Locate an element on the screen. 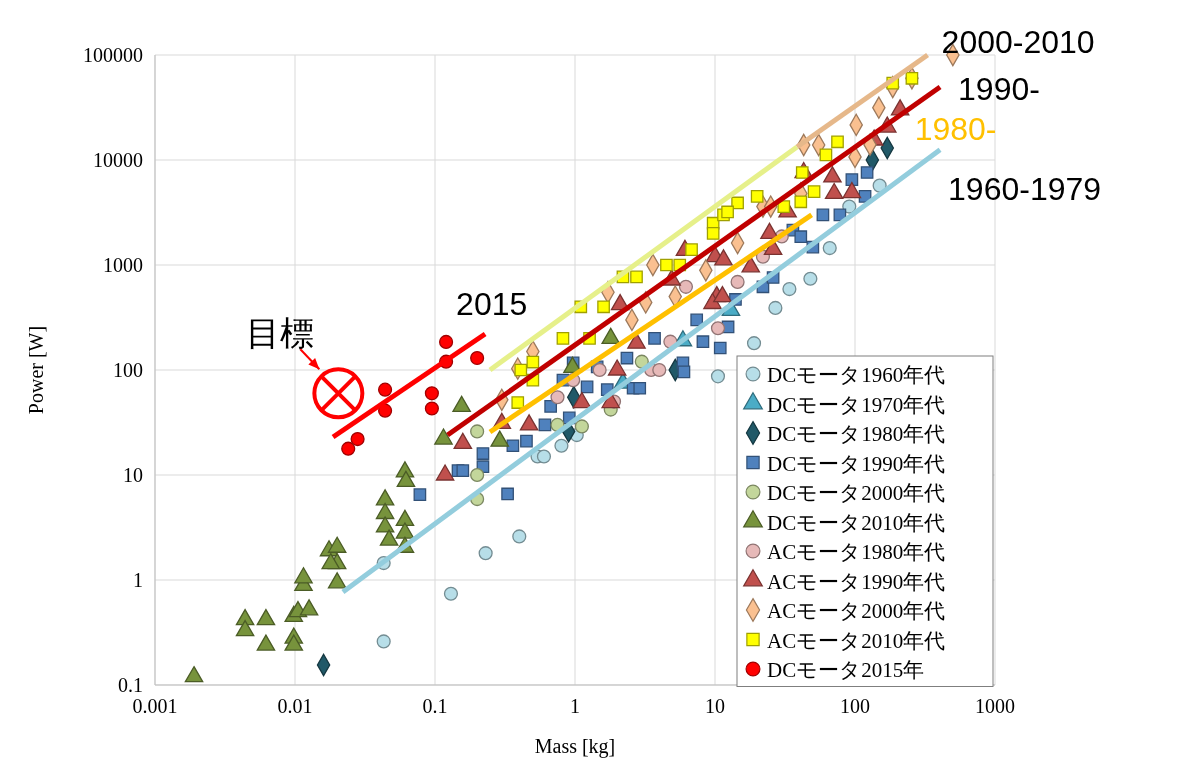 The height and width of the screenshot is (781, 1194). x-tick-label: 1 is located at coordinates (575, 706).